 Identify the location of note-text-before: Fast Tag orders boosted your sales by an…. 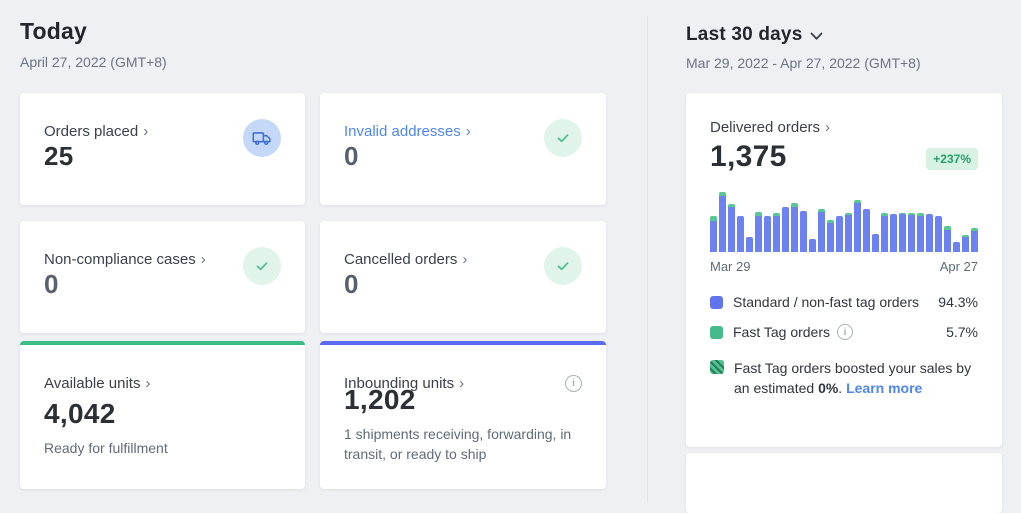
(853, 378).